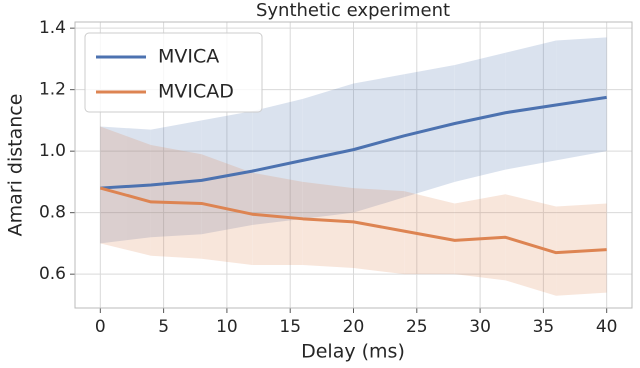 This screenshot has height=368, width=640. Describe the element at coordinates (52, 151) in the screenshot. I see `y-tick-label: 1.0` at that location.